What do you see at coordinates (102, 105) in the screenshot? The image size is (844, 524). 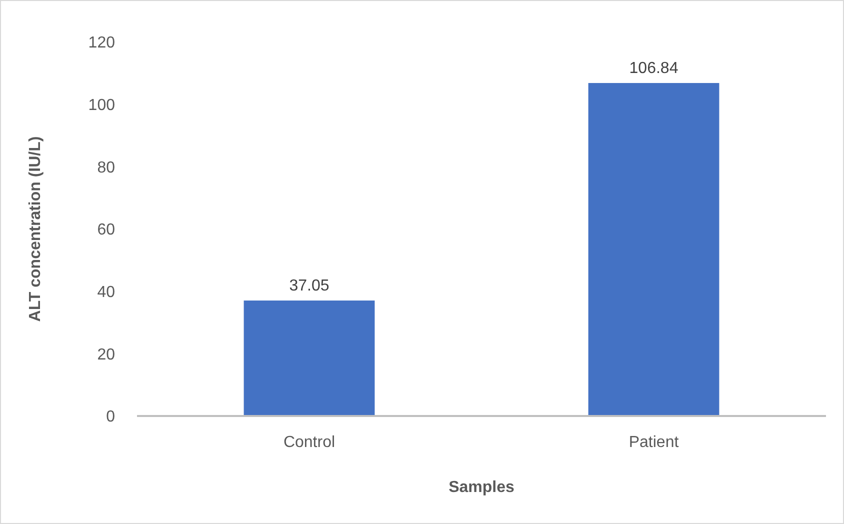 I see `y-tick-label: 100` at bounding box center [102, 105].